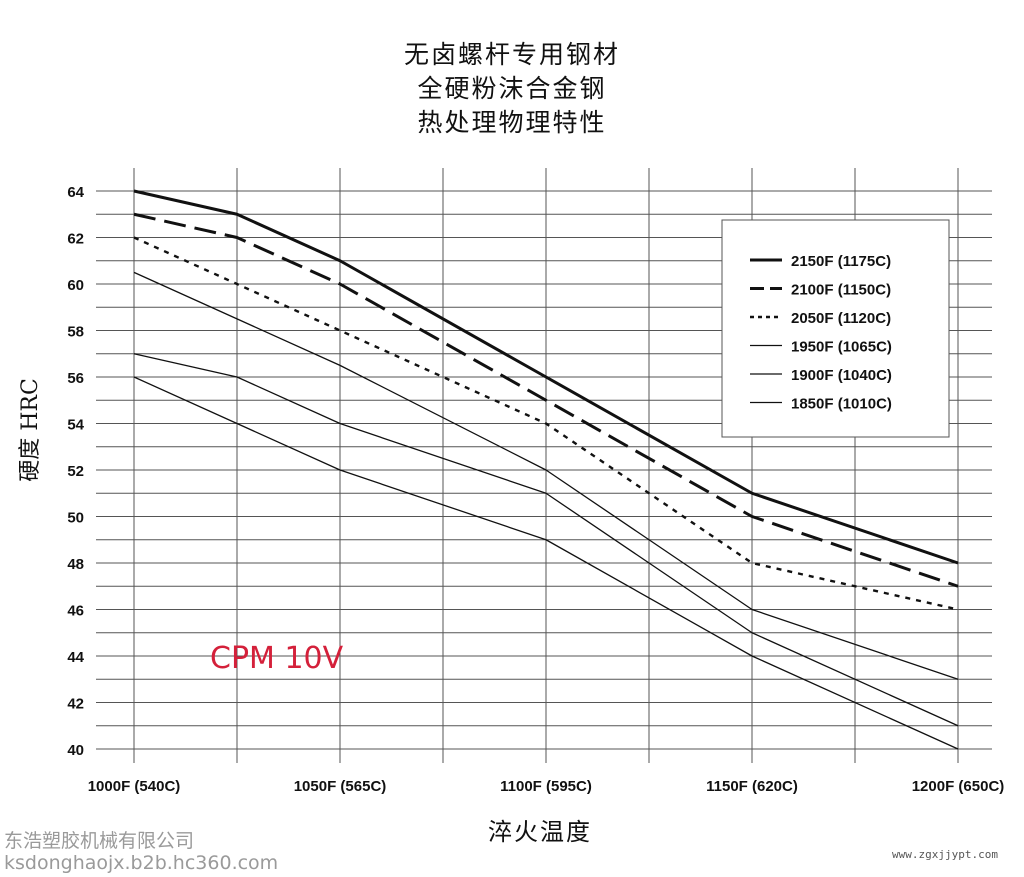 The image size is (1024, 877). I want to click on y-tick-label: 42, so click(75, 704).